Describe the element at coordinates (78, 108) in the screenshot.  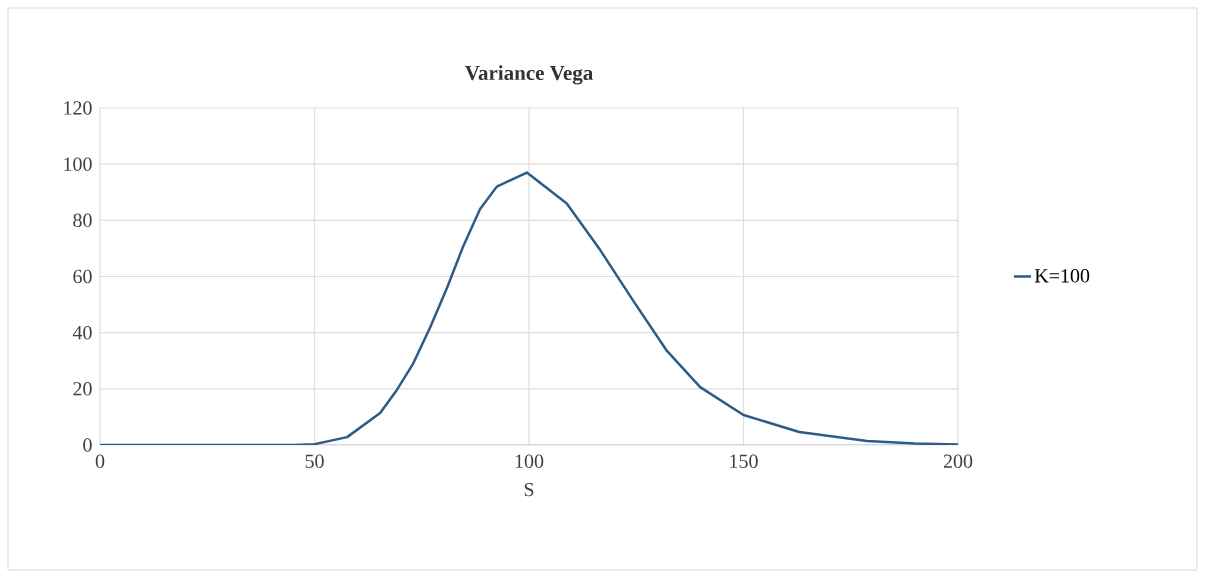
I see `y-tick-label: 120` at that location.